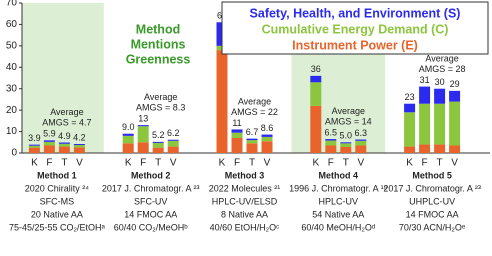 This screenshot has width=492, height=256. I want to click on total-label: 6.7, so click(252, 132).